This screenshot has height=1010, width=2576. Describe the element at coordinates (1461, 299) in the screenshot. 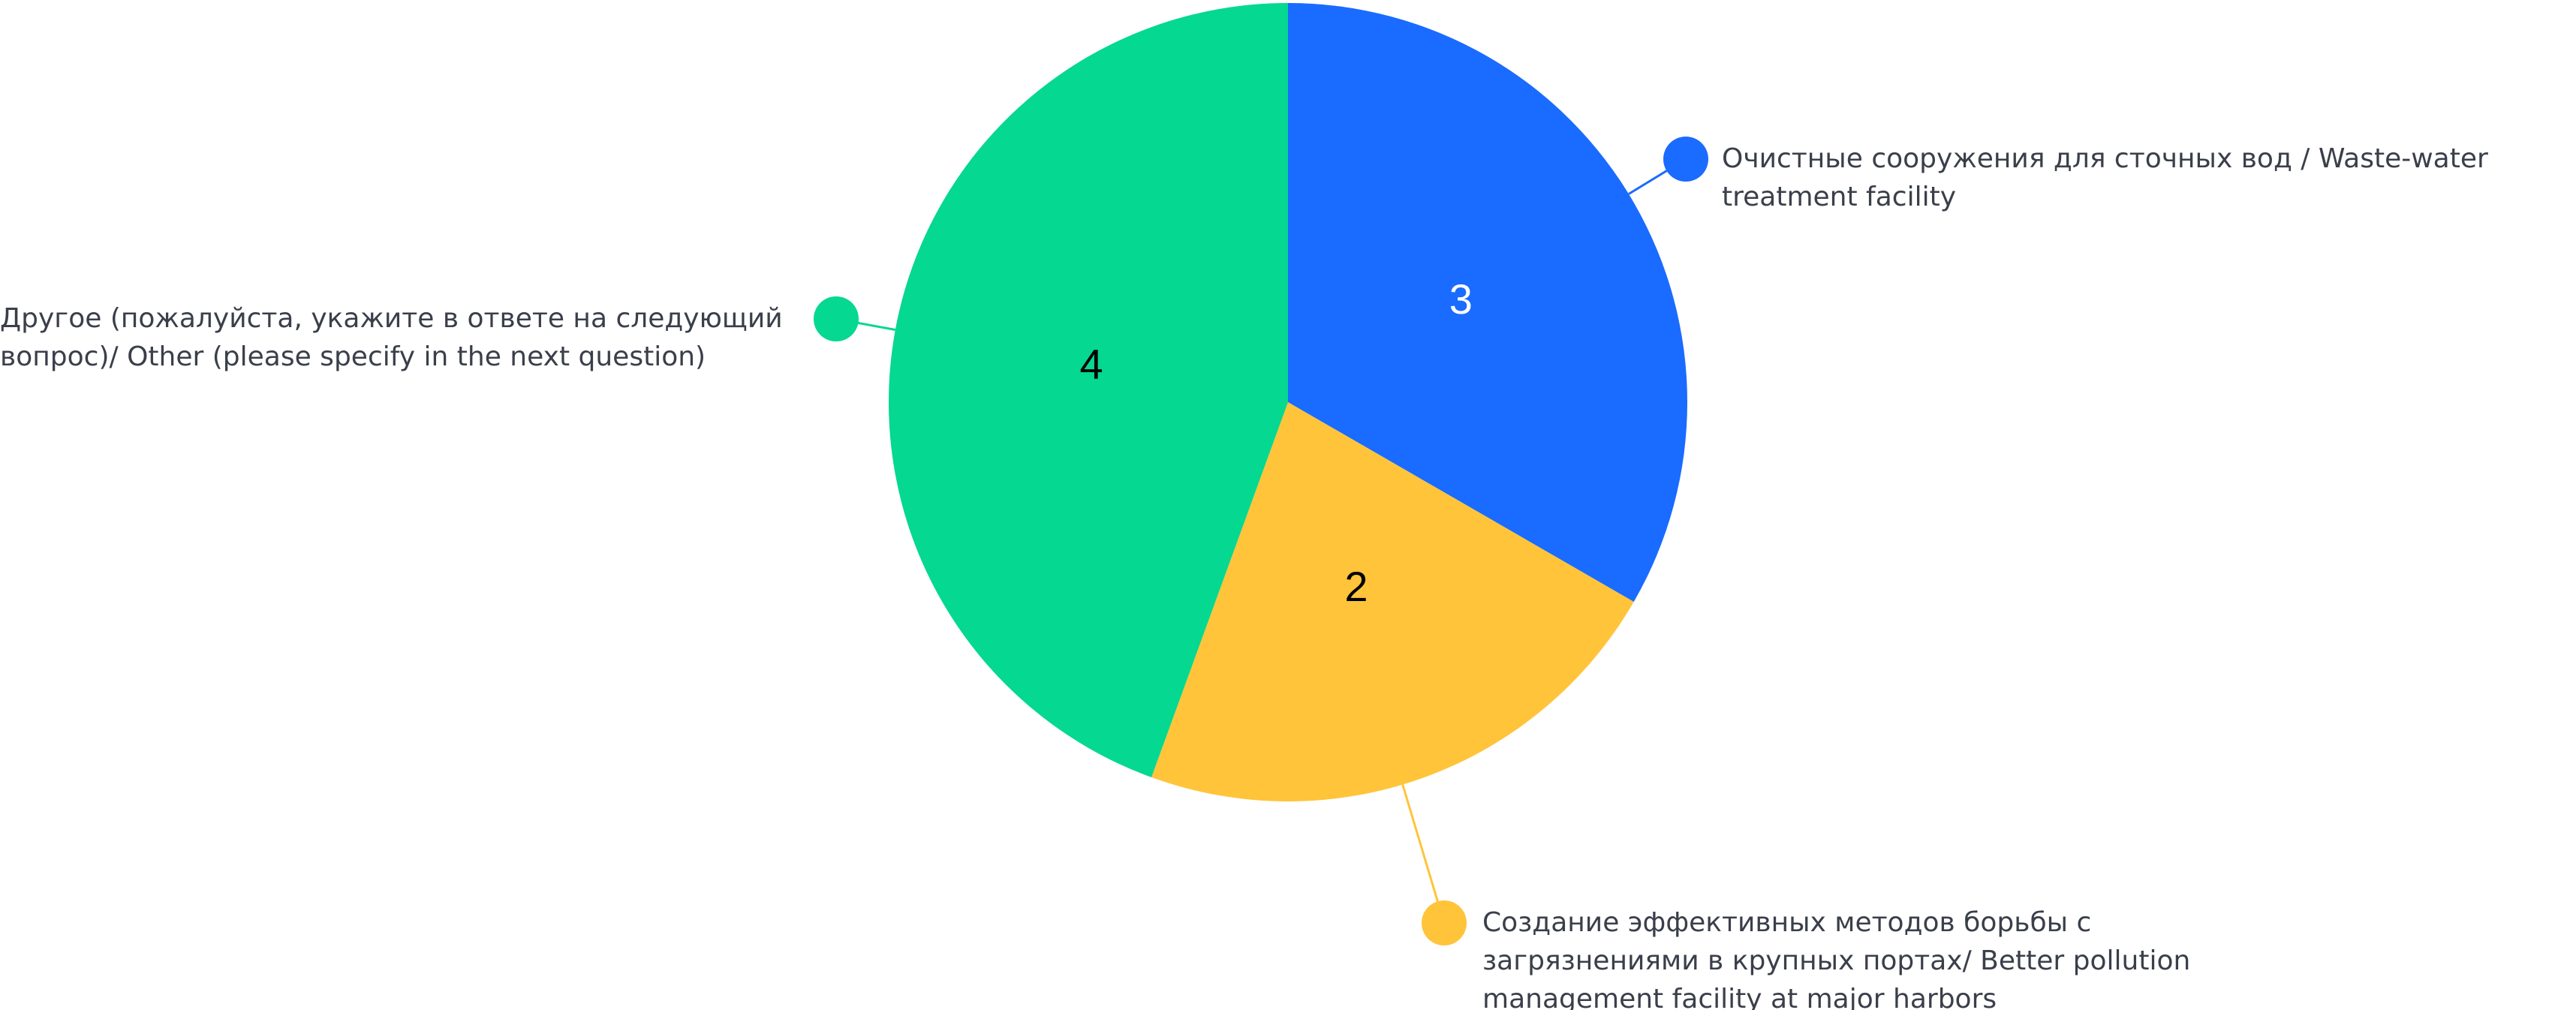

I see `value-label: 3` at that location.